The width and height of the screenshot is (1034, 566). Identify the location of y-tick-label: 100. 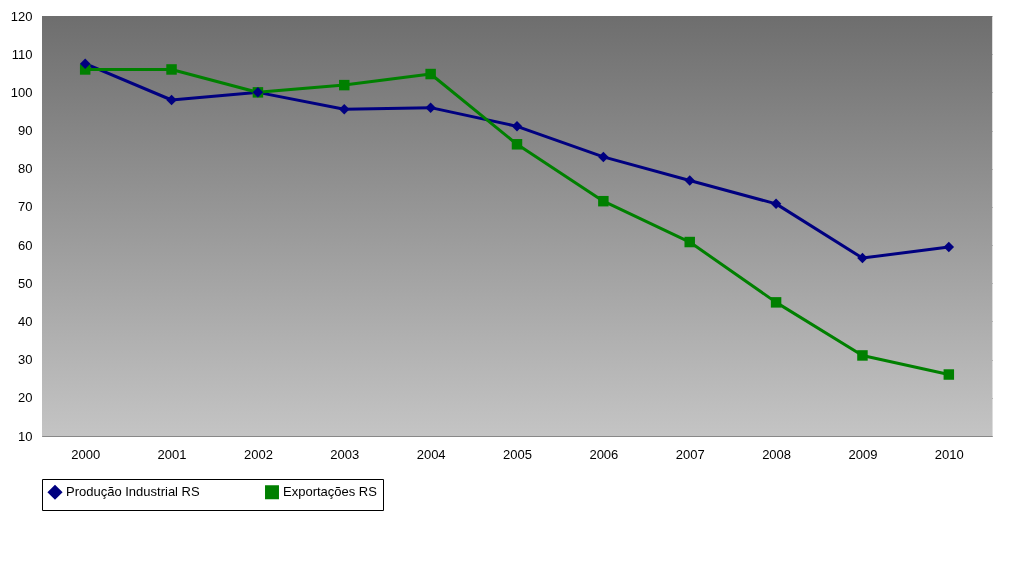
(21, 92).